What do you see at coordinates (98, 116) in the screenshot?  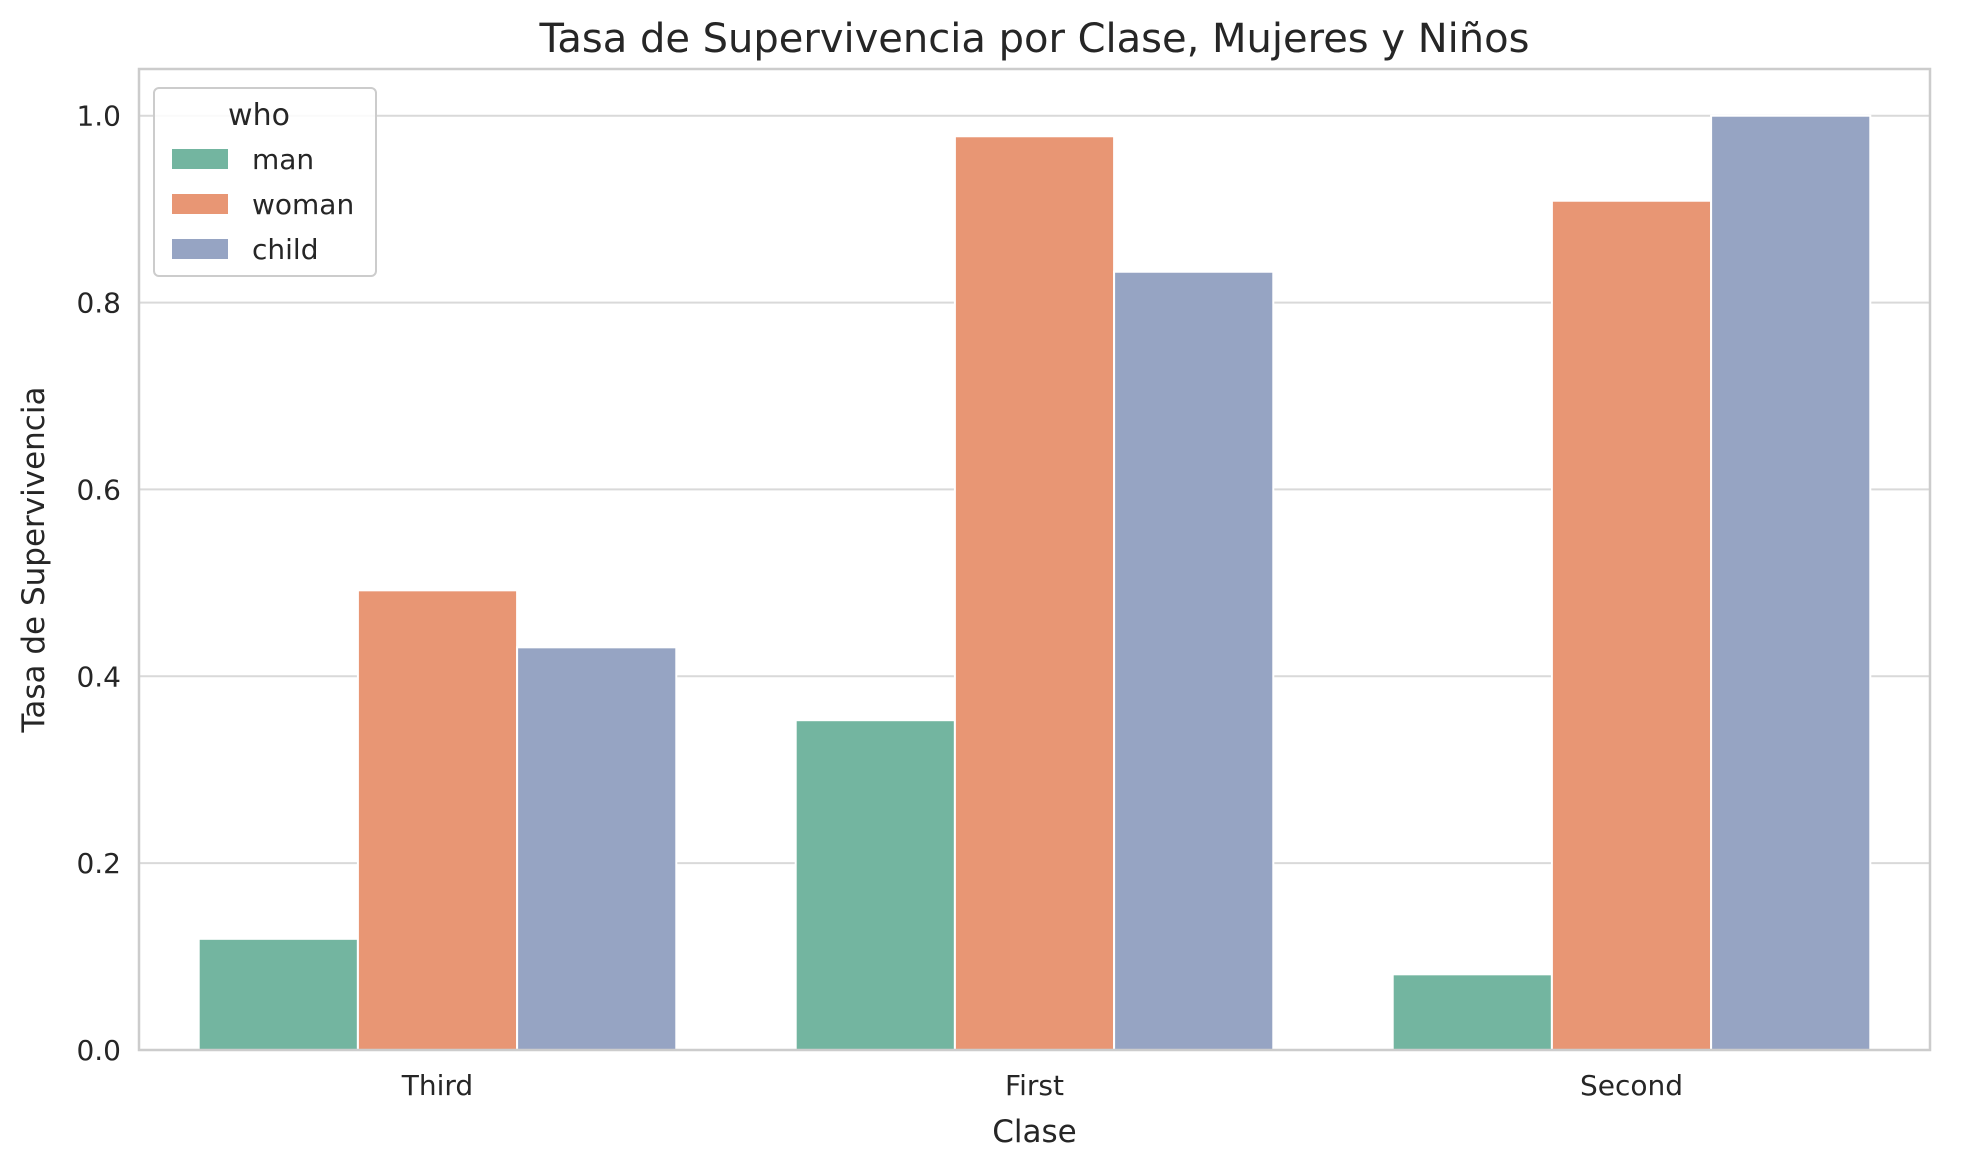 I see `y-tick-label: 1.0` at bounding box center [98, 116].